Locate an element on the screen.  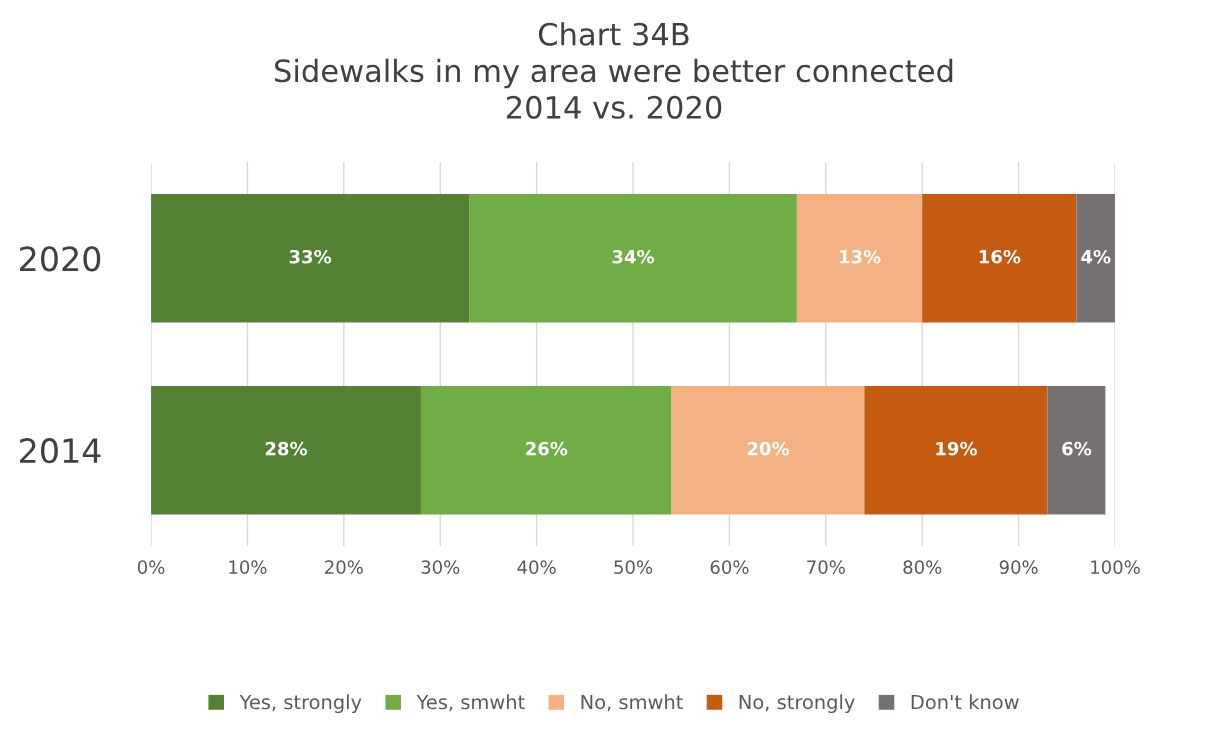
y-tick-label: 2020 is located at coordinates (60, 259).